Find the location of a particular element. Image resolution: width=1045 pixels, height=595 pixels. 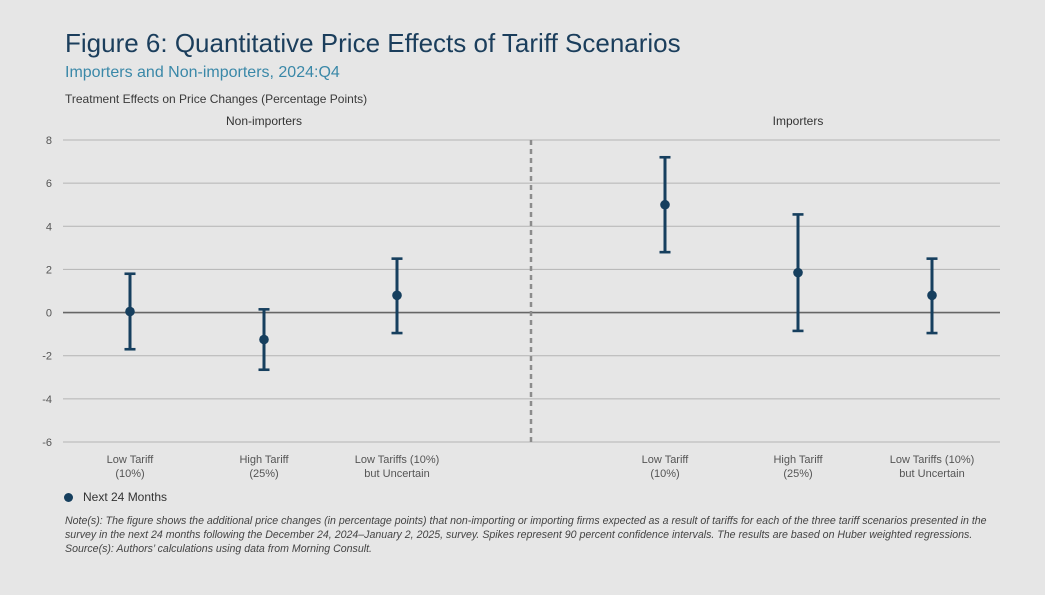

y-tick-label: 0 is located at coordinates (49, 314).